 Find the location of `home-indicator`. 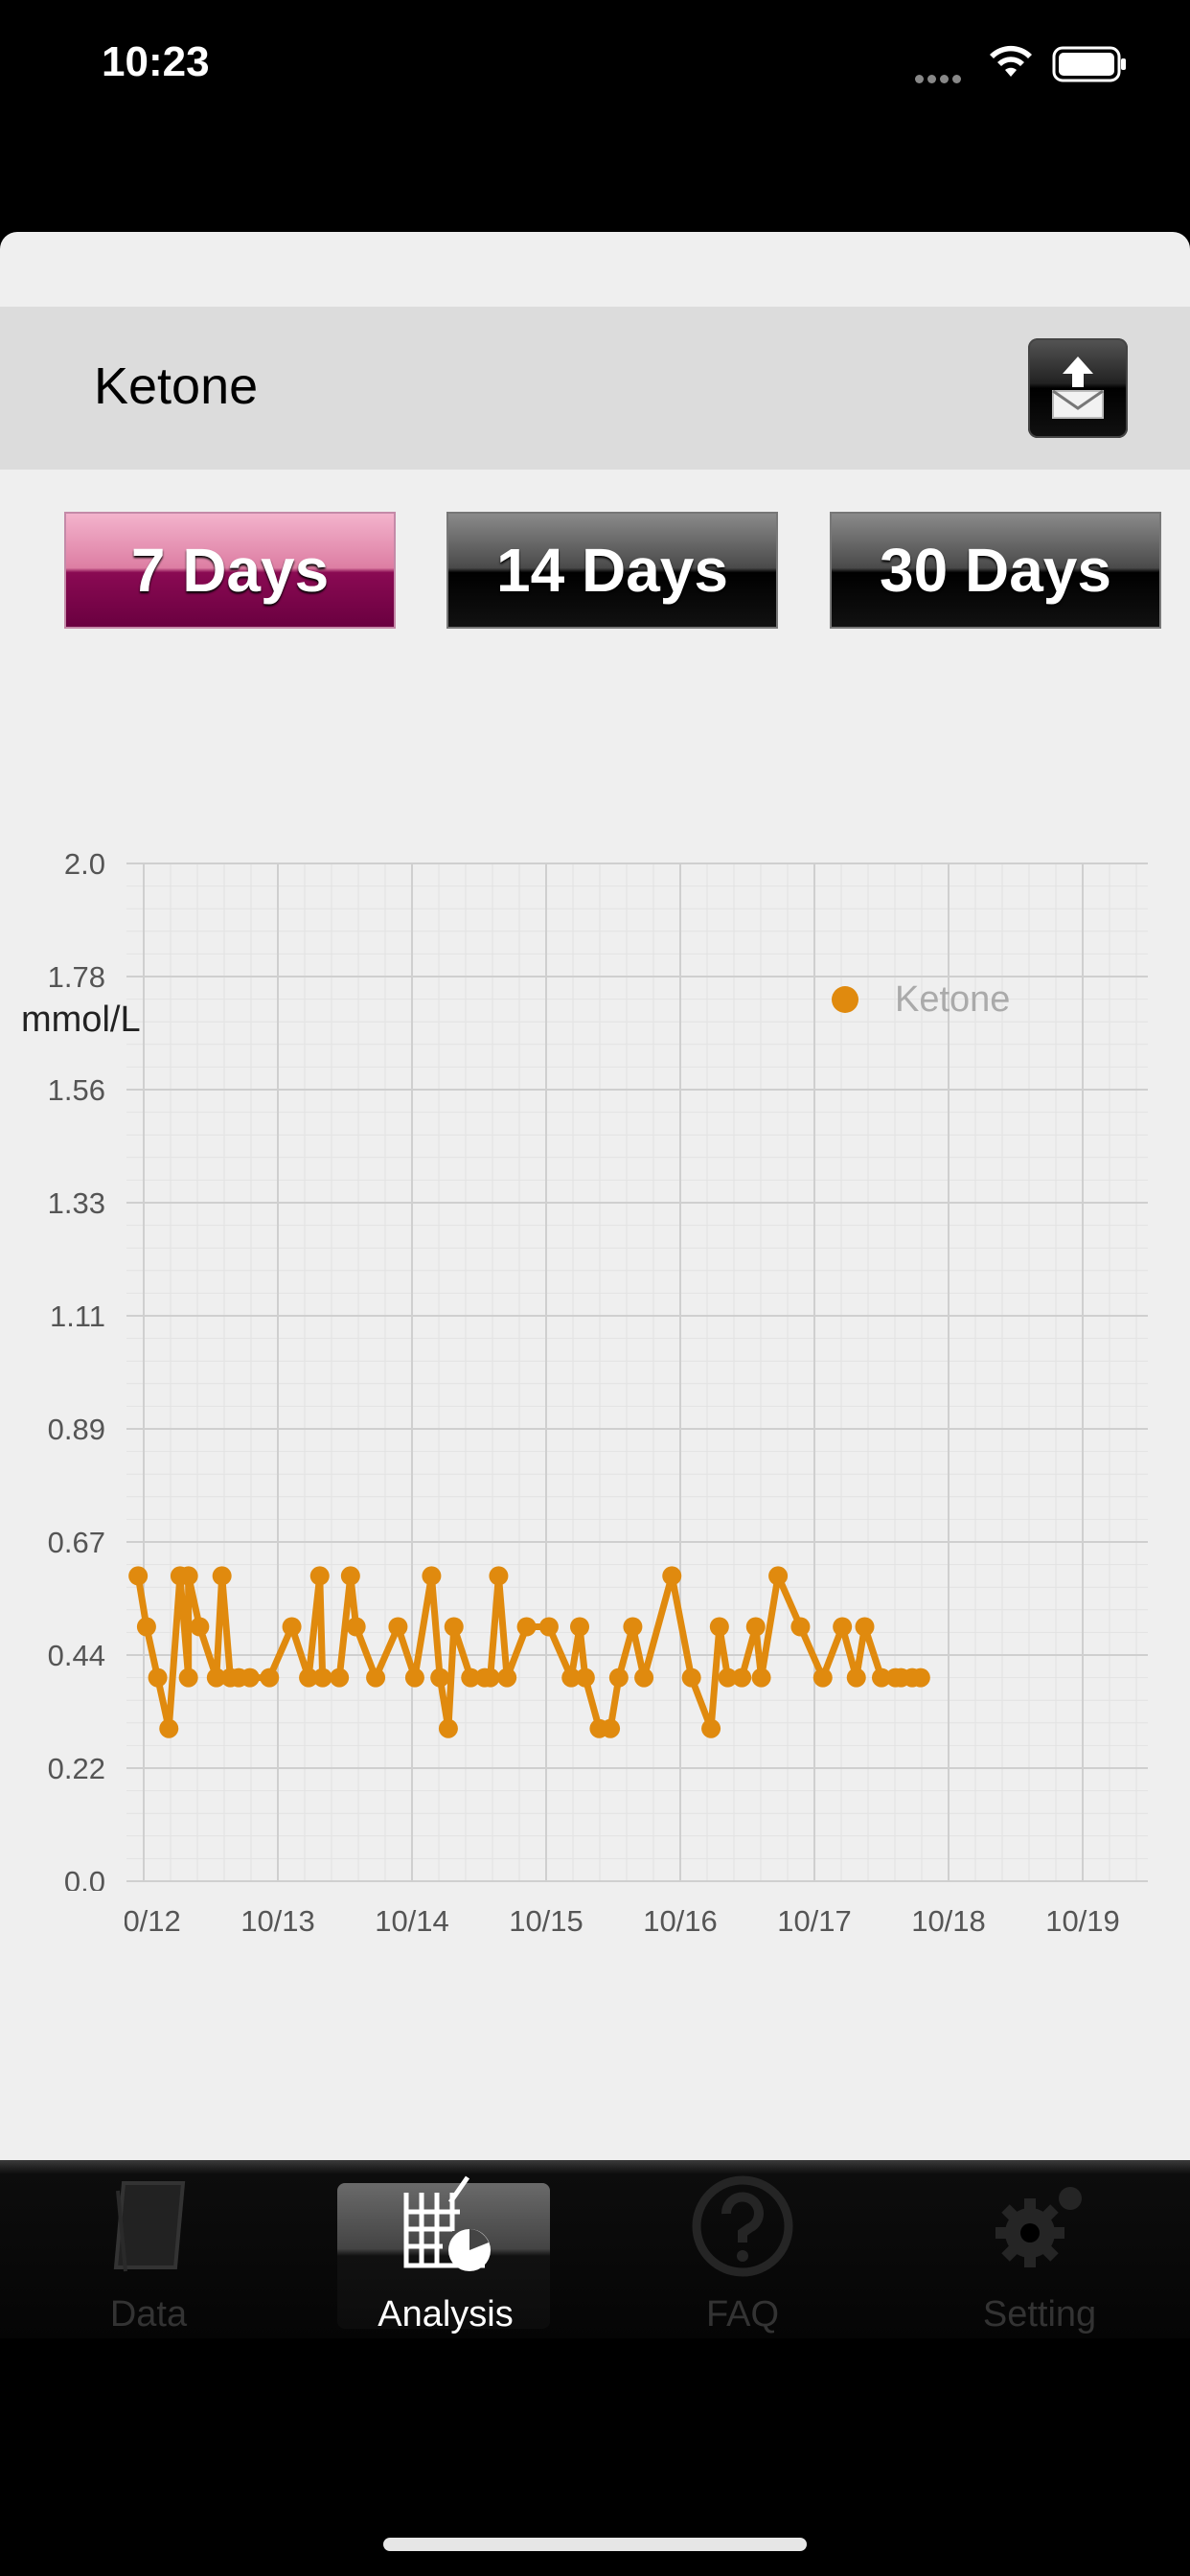

home-indicator is located at coordinates (595, 2544).